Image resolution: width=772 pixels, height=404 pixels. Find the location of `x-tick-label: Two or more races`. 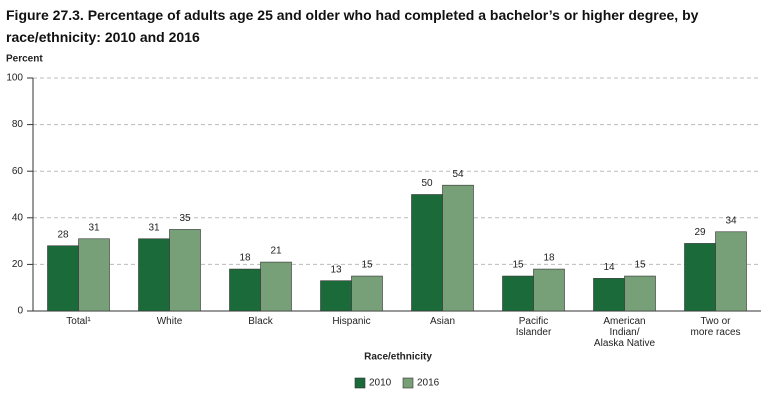

x-tick-label: Two or more races is located at coordinates (715, 327).